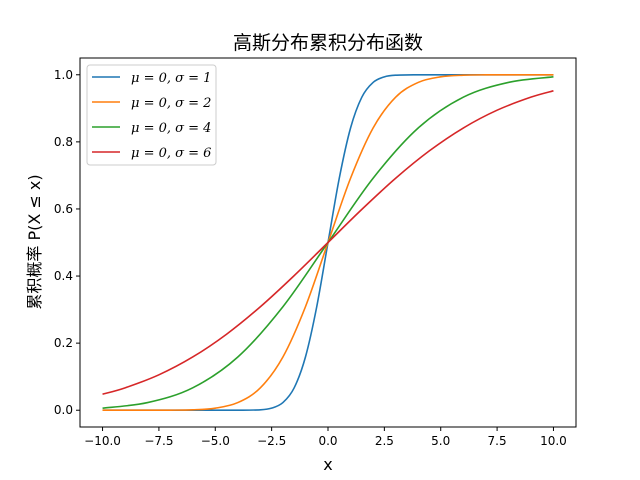 This screenshot has width=640, height=480. I want to click on x-tick-label: 2.5, so click(384, 441).